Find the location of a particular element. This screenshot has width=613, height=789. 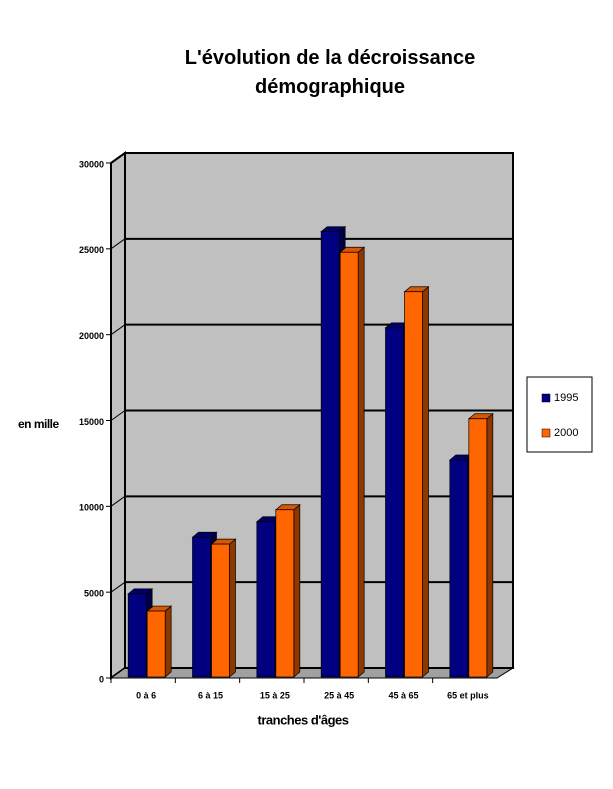

y-tick-label: 15000 is located at coordinates (91, 422).